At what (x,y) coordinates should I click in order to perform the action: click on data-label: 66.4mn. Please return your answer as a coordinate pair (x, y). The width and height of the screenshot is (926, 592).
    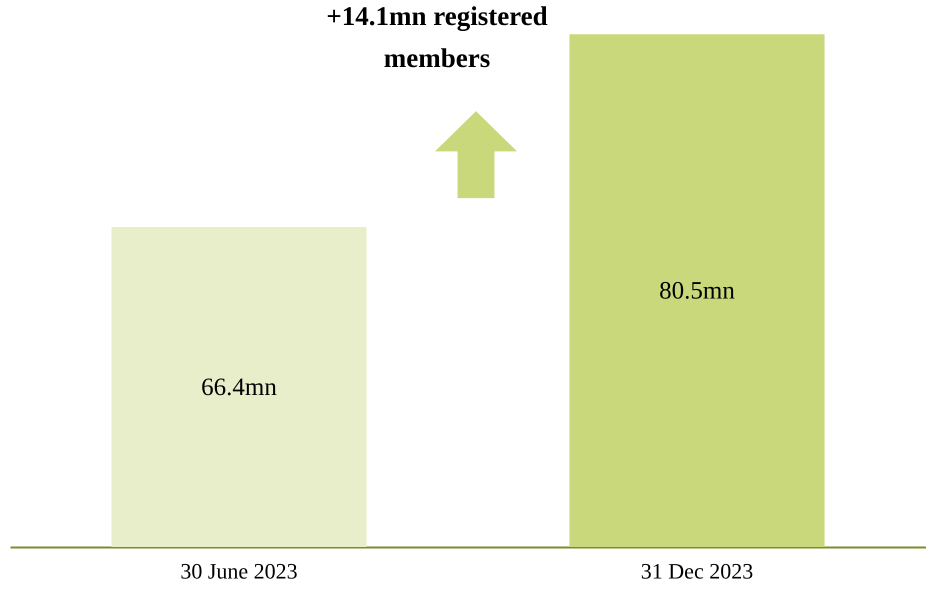
    Looking at the image, I should click on (239, 388).